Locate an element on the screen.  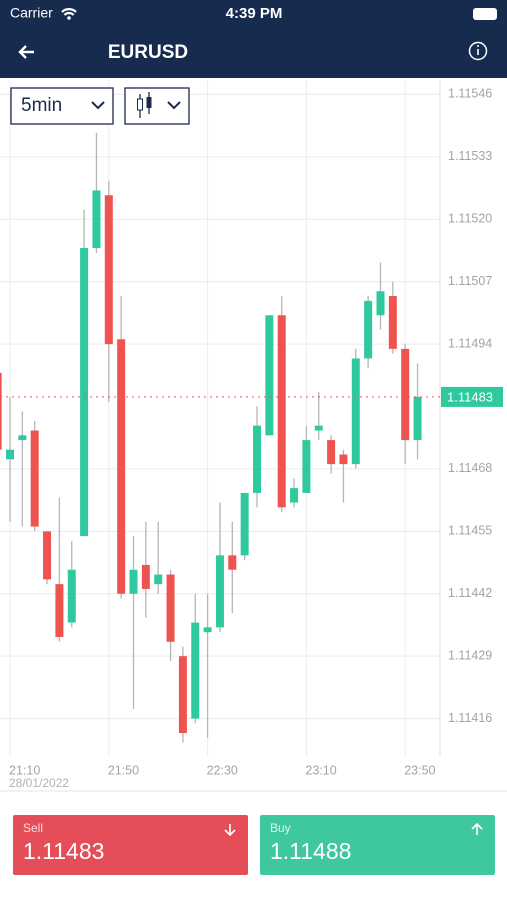
y-tick-label: 1.11494 is located at coordinates (470, 343).